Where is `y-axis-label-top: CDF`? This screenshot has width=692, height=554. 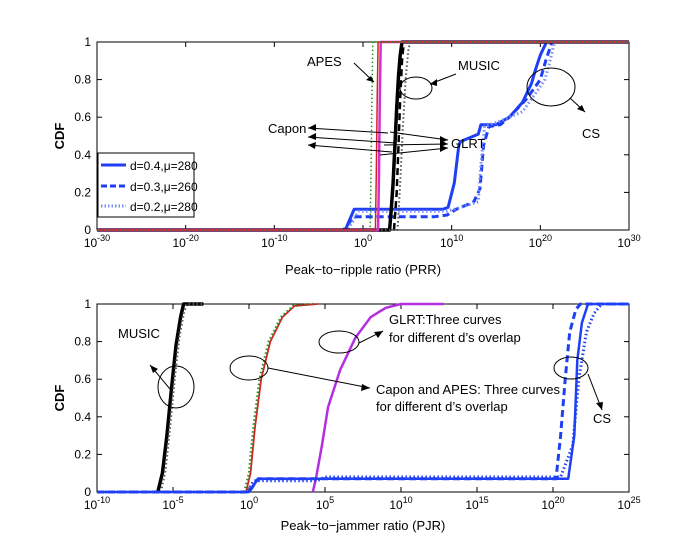 y-axis-label-top: CDF is located at coordinates (59, 136).